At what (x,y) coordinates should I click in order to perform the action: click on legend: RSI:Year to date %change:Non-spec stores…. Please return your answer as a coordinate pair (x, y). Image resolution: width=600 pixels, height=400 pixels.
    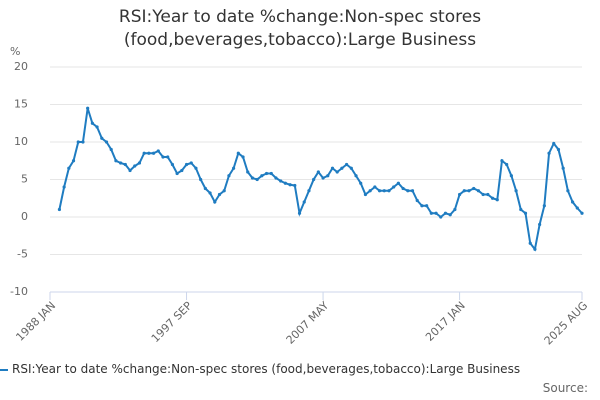
    Looking at the image, I should click on (300, 369).